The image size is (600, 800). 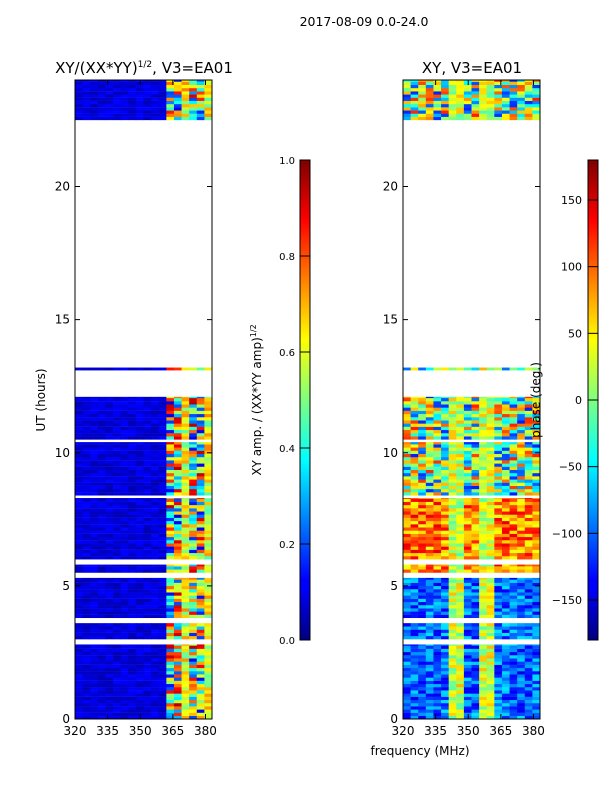 I want to click on x-tick-label: 365, so click(x=500, y=731).